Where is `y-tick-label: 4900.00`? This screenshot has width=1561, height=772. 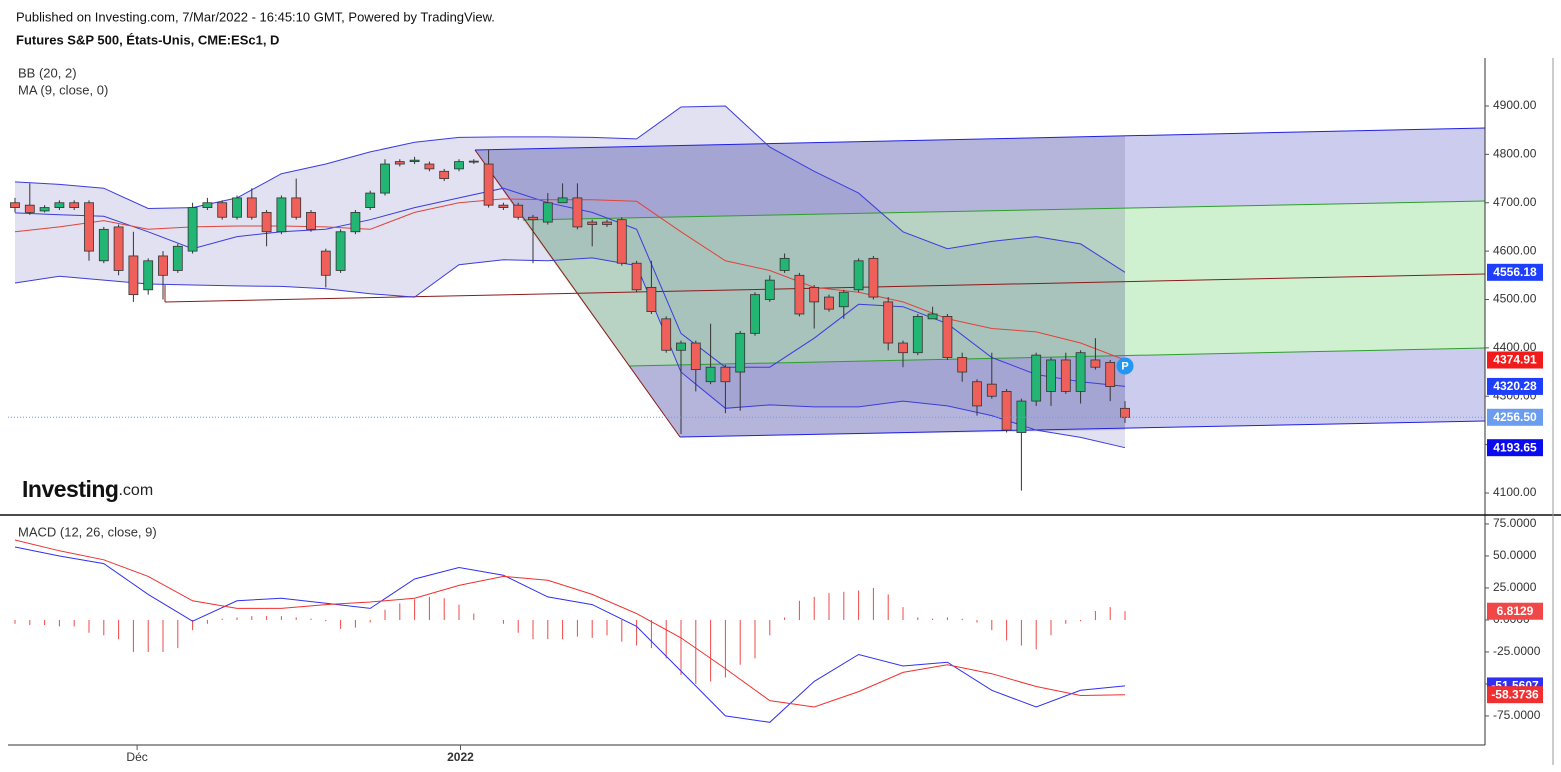
y-tick-label: 4900.00 is located at coordinates (1515, 105).